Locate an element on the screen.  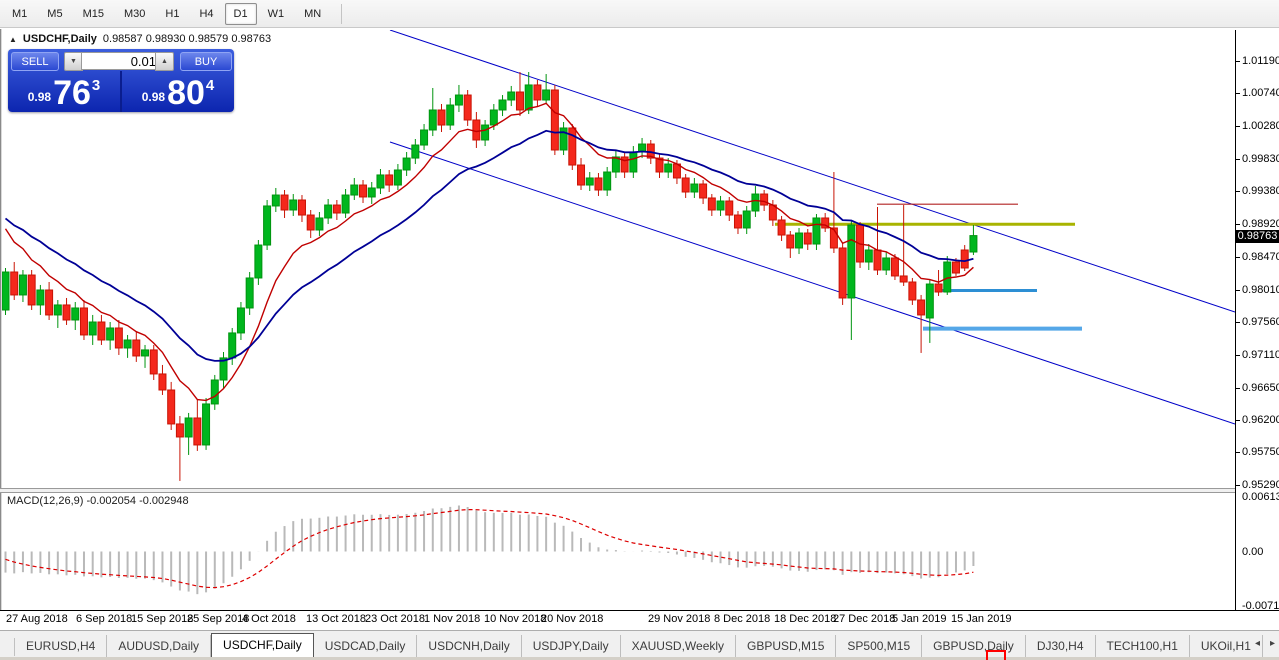
tab-usdcnh-daily: USDCNH,Daily is located at coordinates (469, 646).